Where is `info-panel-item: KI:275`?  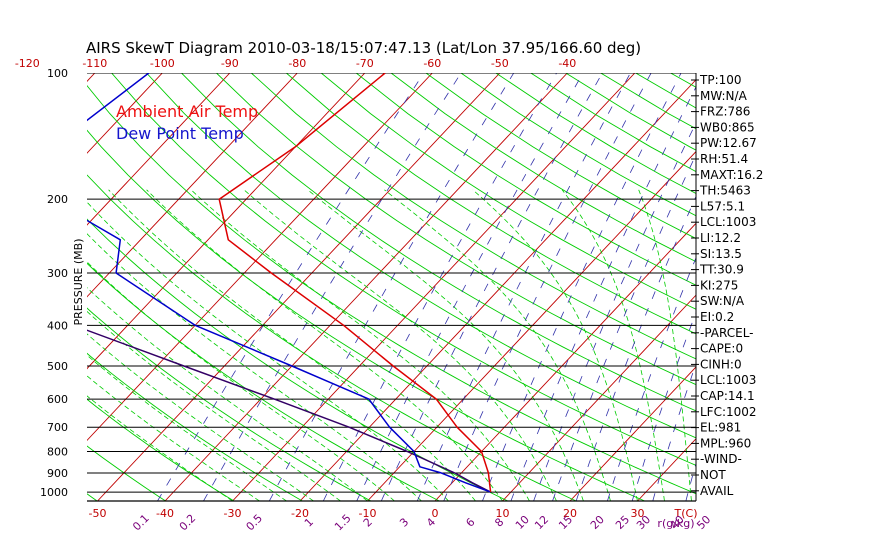 info-panel-item: KI:275 is located at coordinates (719, 285).